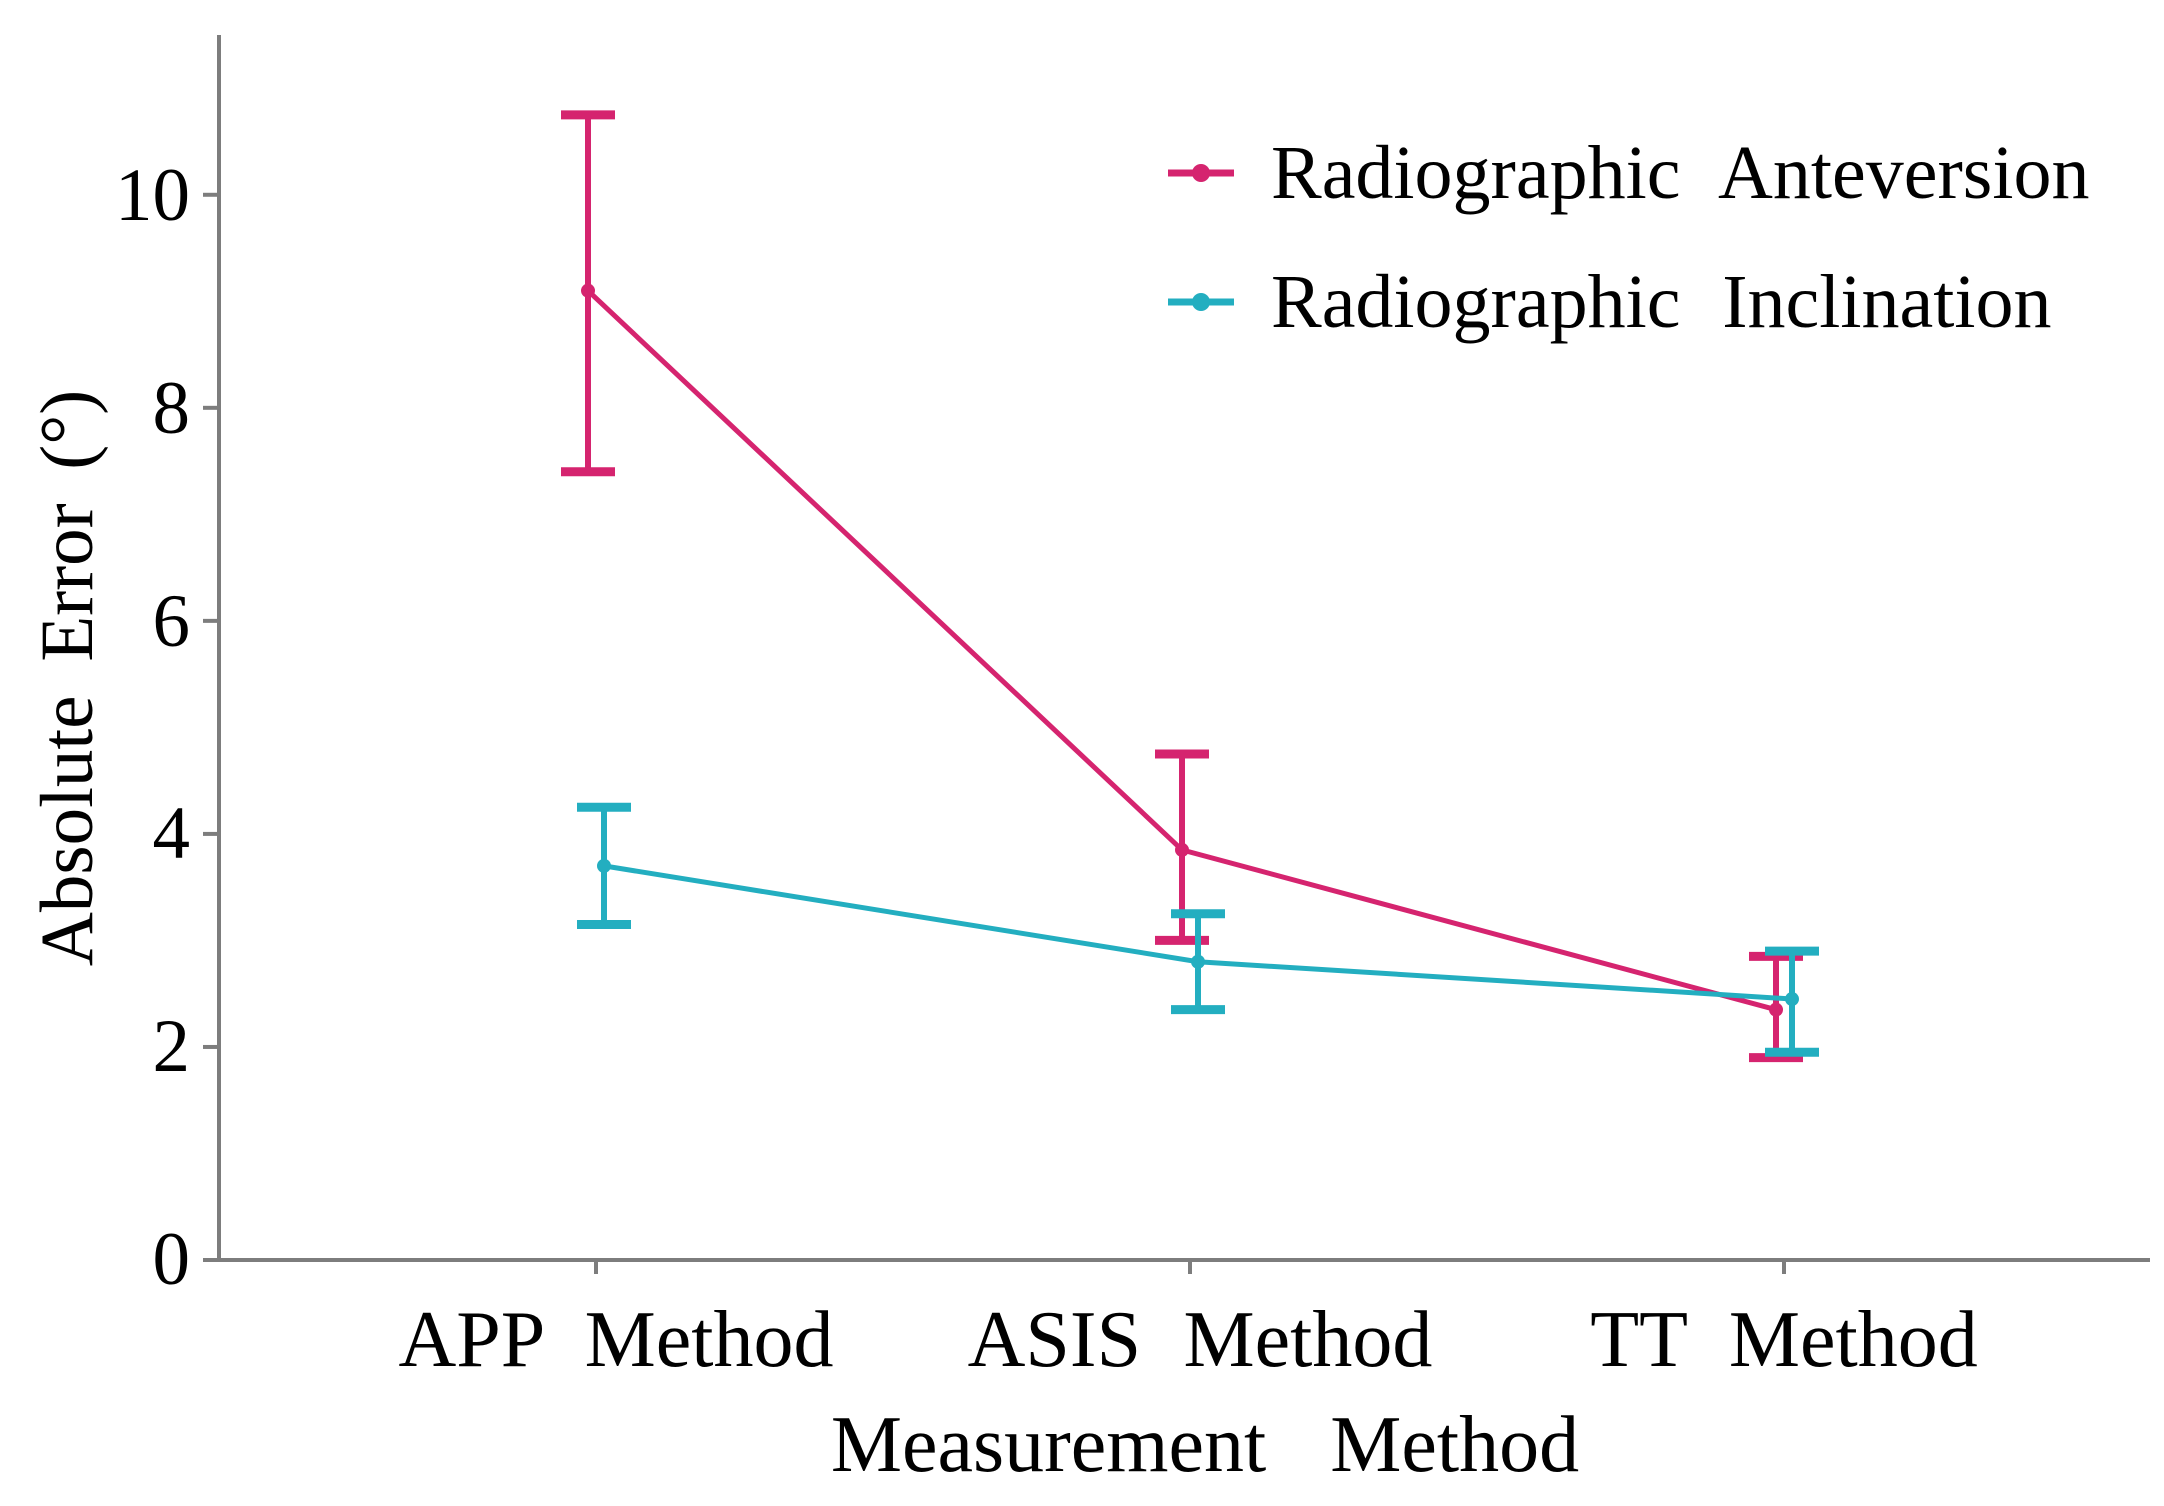 The width and height of the screenshot is (2164, 1506). I want to click on y-tick-label-8: 8, so click(171, 408).